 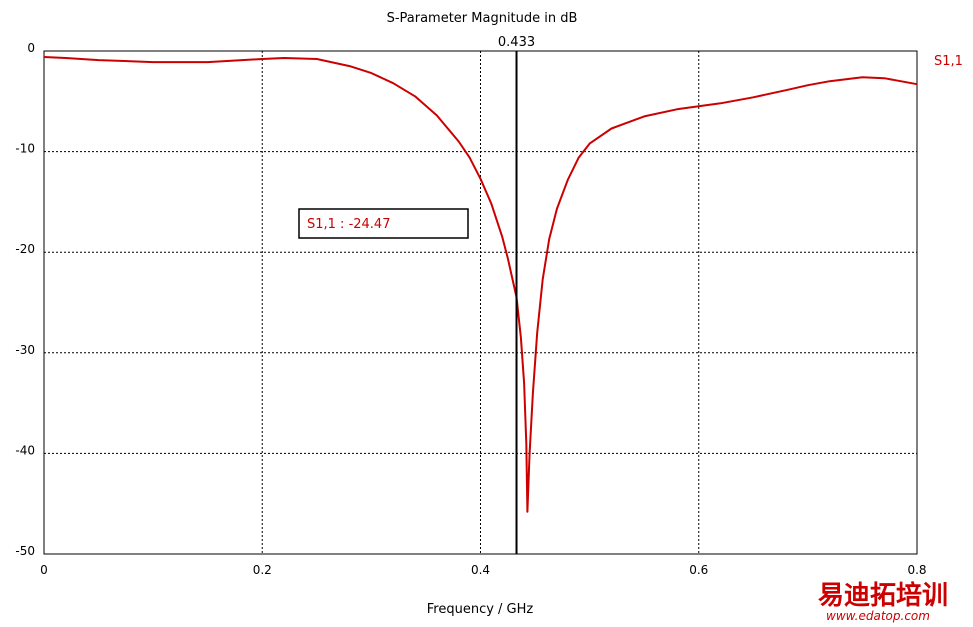 I want to click on y-tick-label: -10, so click(x=25, y=149).